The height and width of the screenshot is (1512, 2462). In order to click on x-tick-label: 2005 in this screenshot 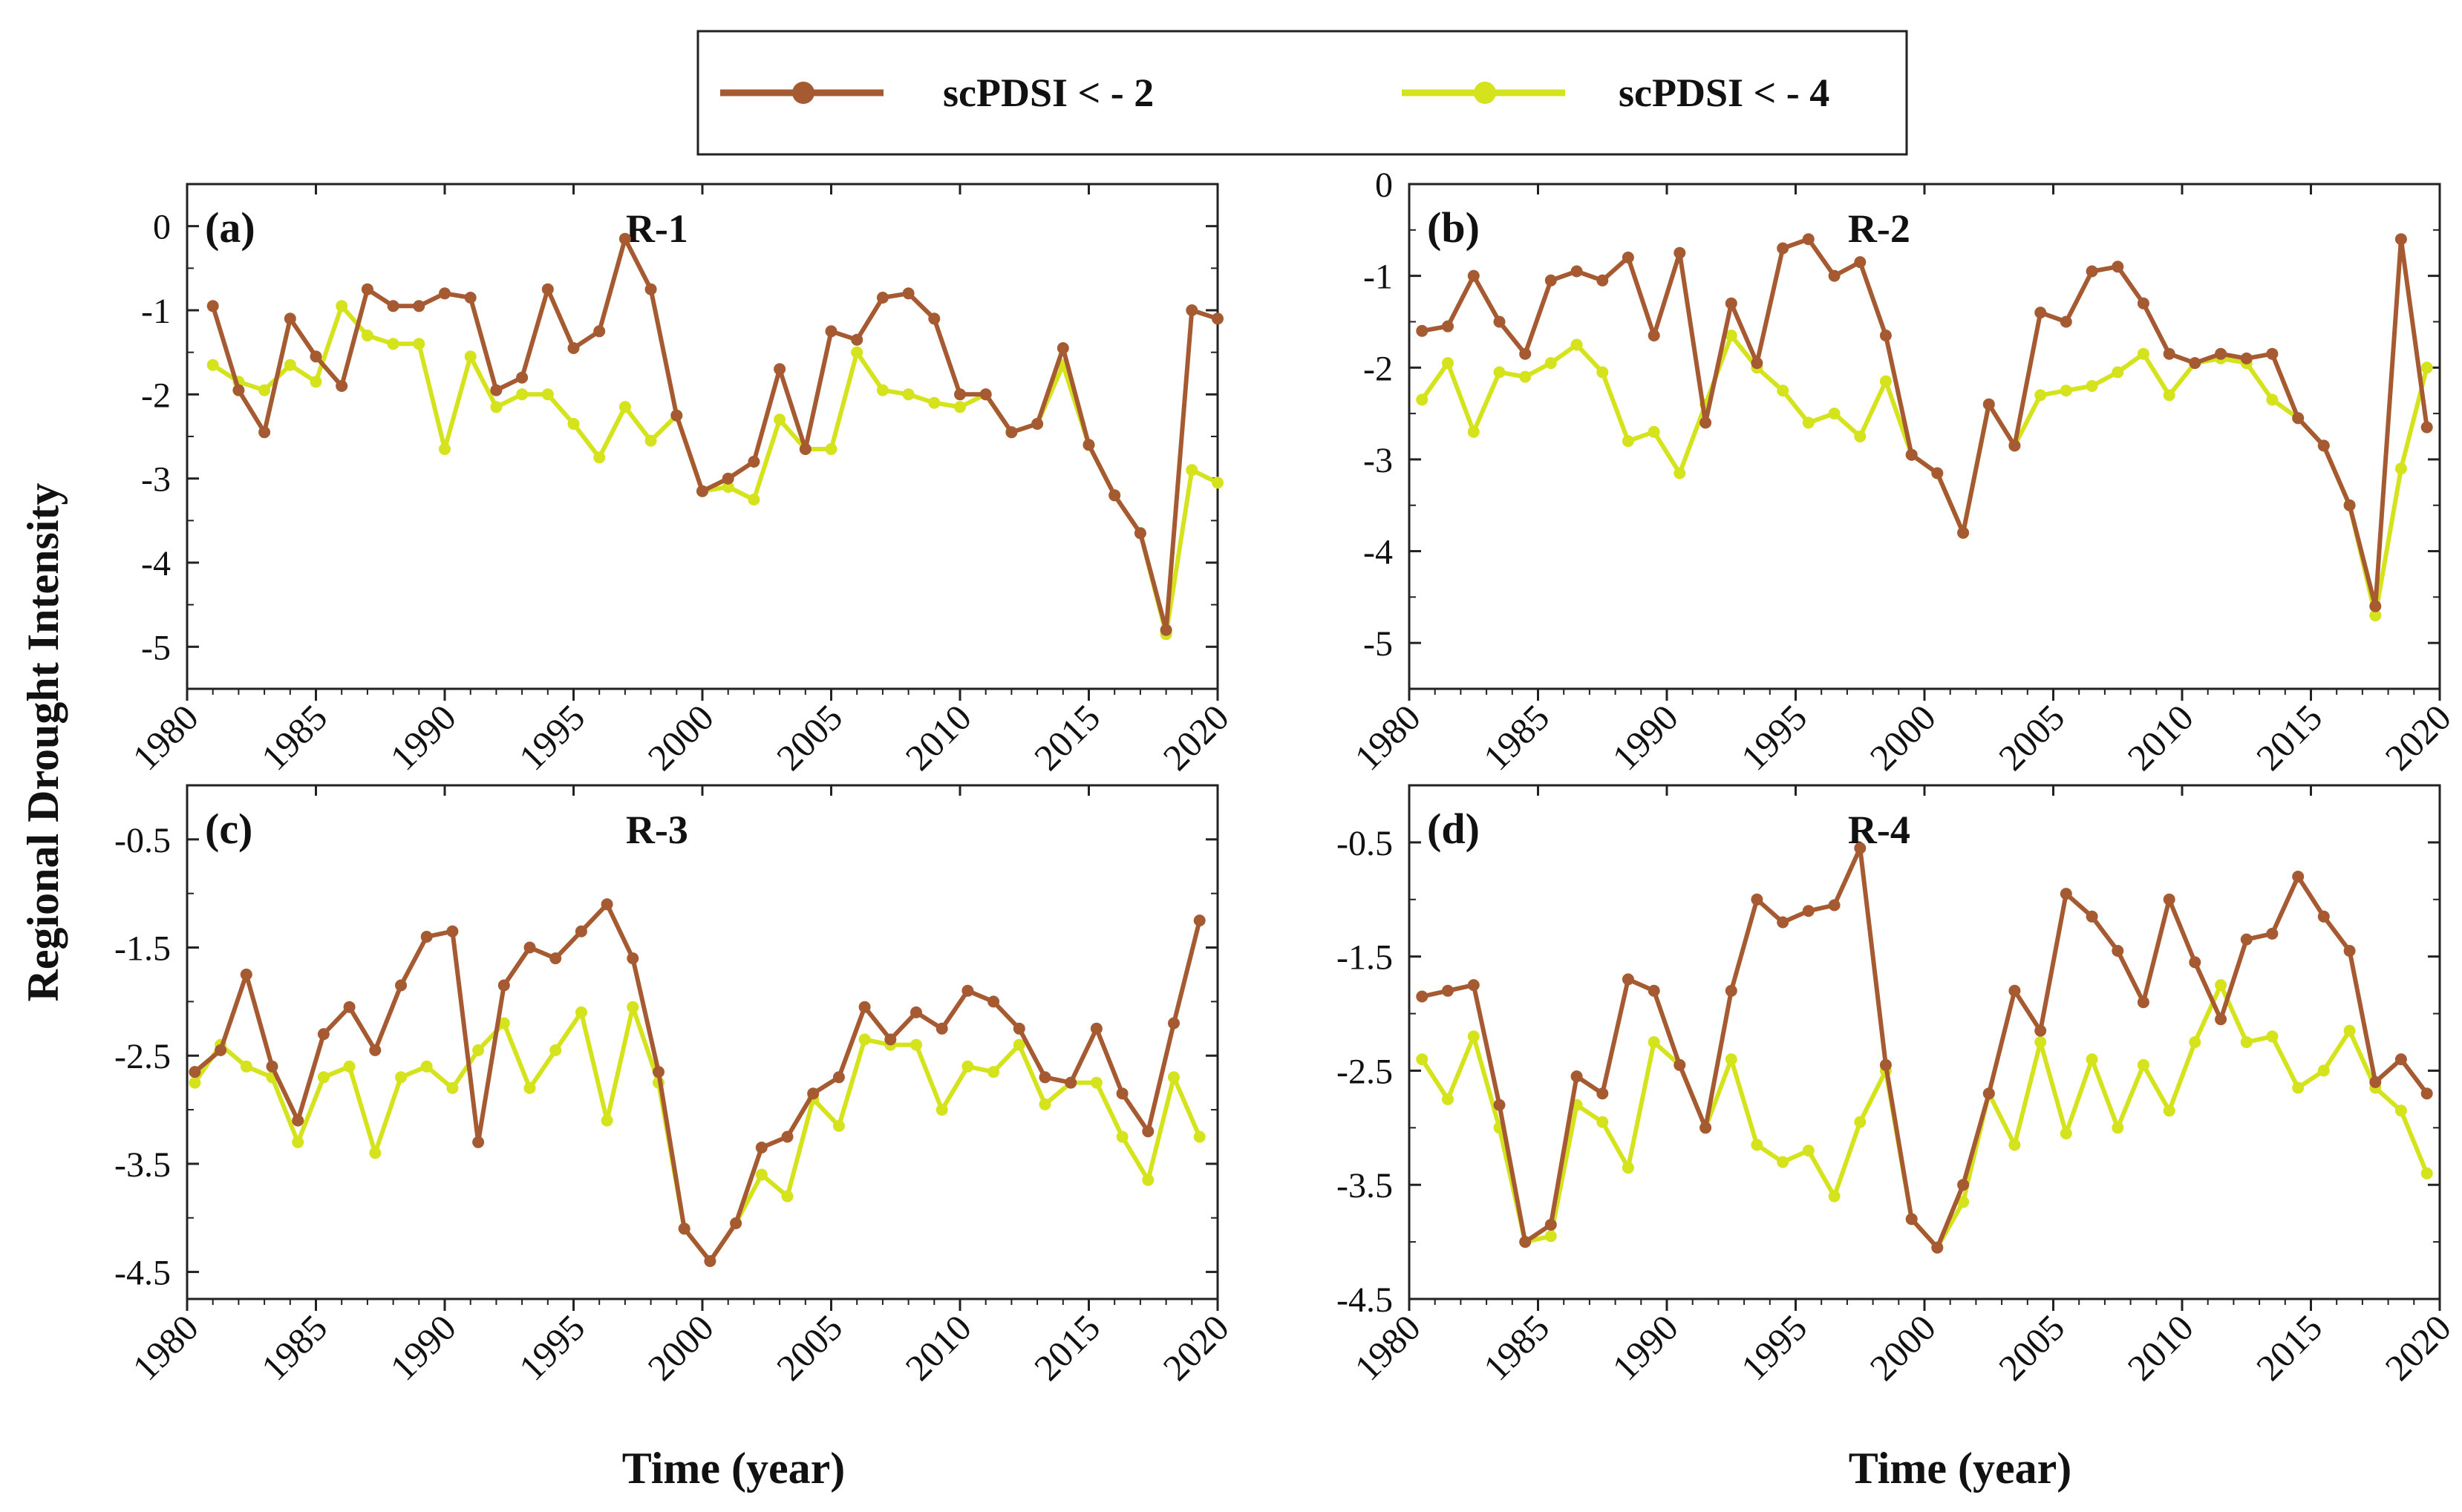, I will do `click(2032, 1347)`.